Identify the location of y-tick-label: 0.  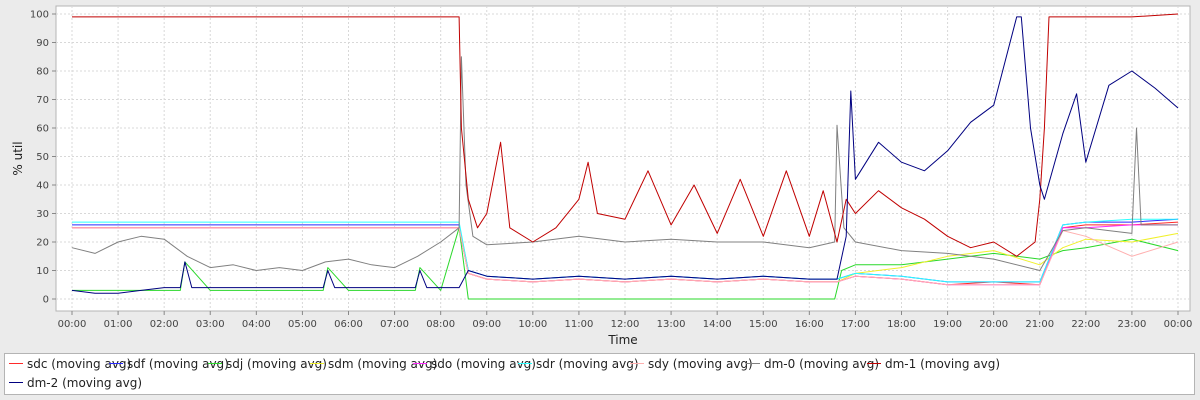
(46, 300).